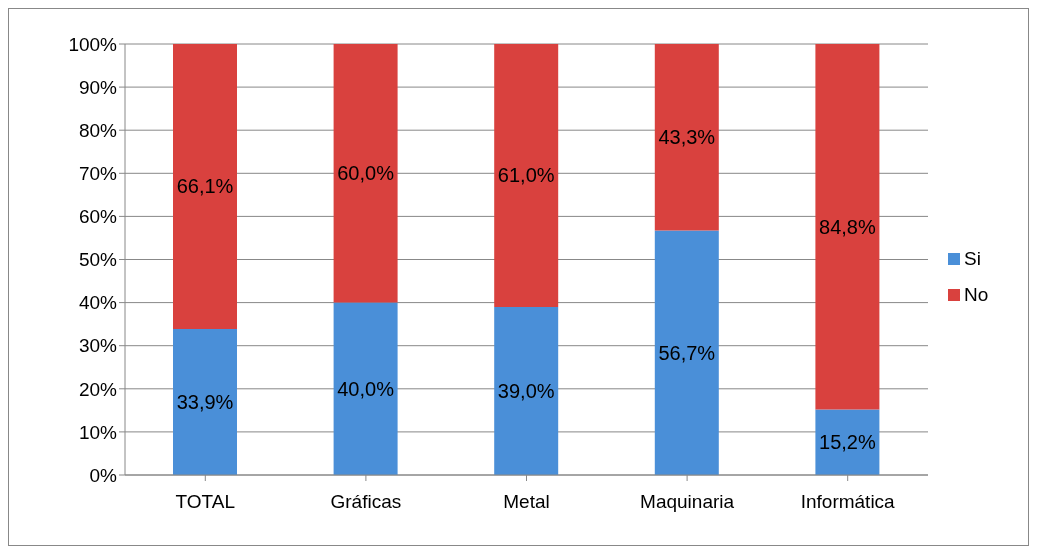 This screenshot has height=554, width=1037. What do you see at coordinates (687, 502) in the screenshot?
I see `x-tick-label: Maquinaria` at bounding box center [687, 502].